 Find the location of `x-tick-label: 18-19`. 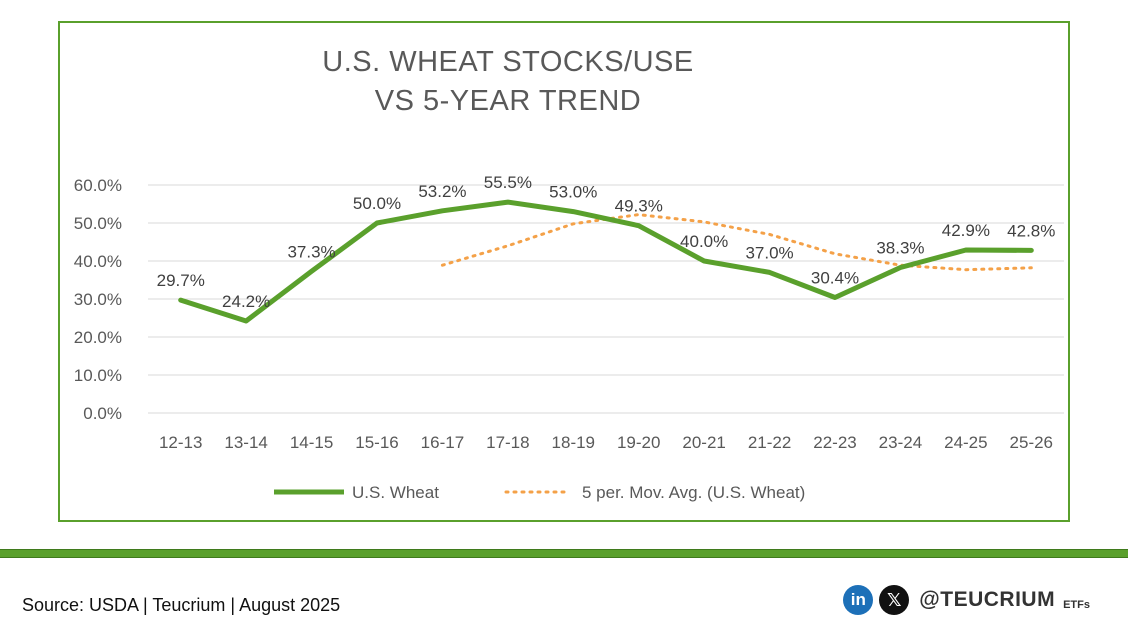

x-tick-label: 18-19 is located at coordinates (573, 442).